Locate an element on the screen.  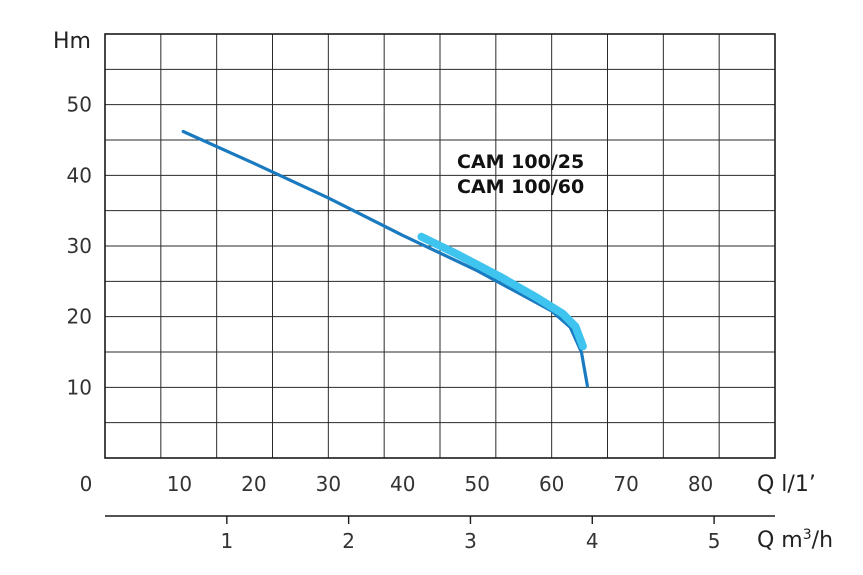
series-label-cam-100-25: CAM 100/25 is located at coordinates (520, 162).